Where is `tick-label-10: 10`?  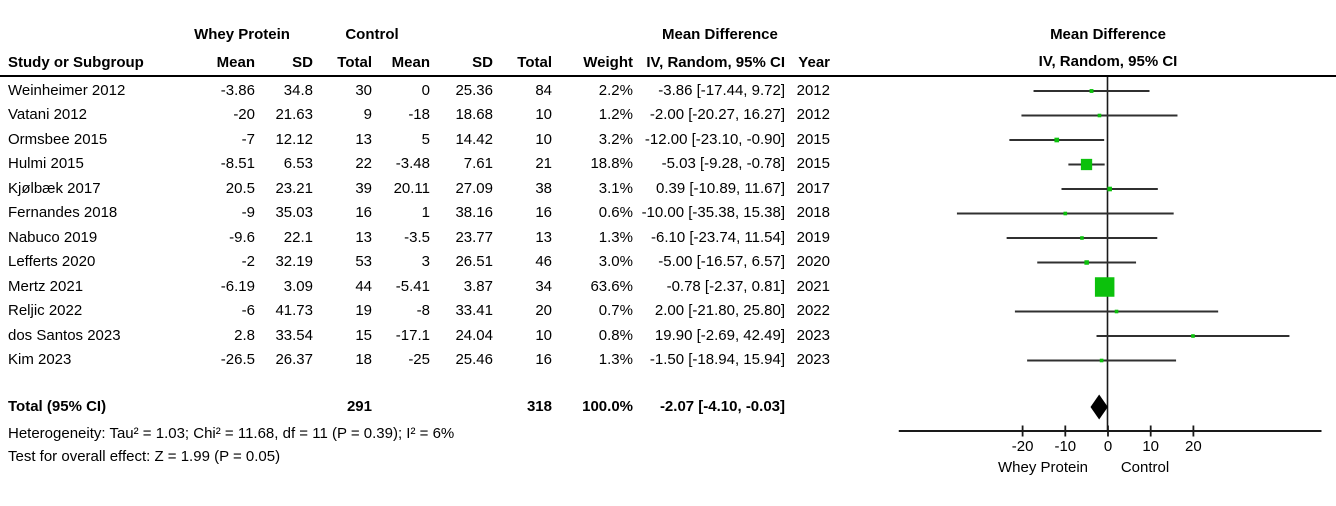
tick-label-10: 10 is located at coordinates (1151, 446).